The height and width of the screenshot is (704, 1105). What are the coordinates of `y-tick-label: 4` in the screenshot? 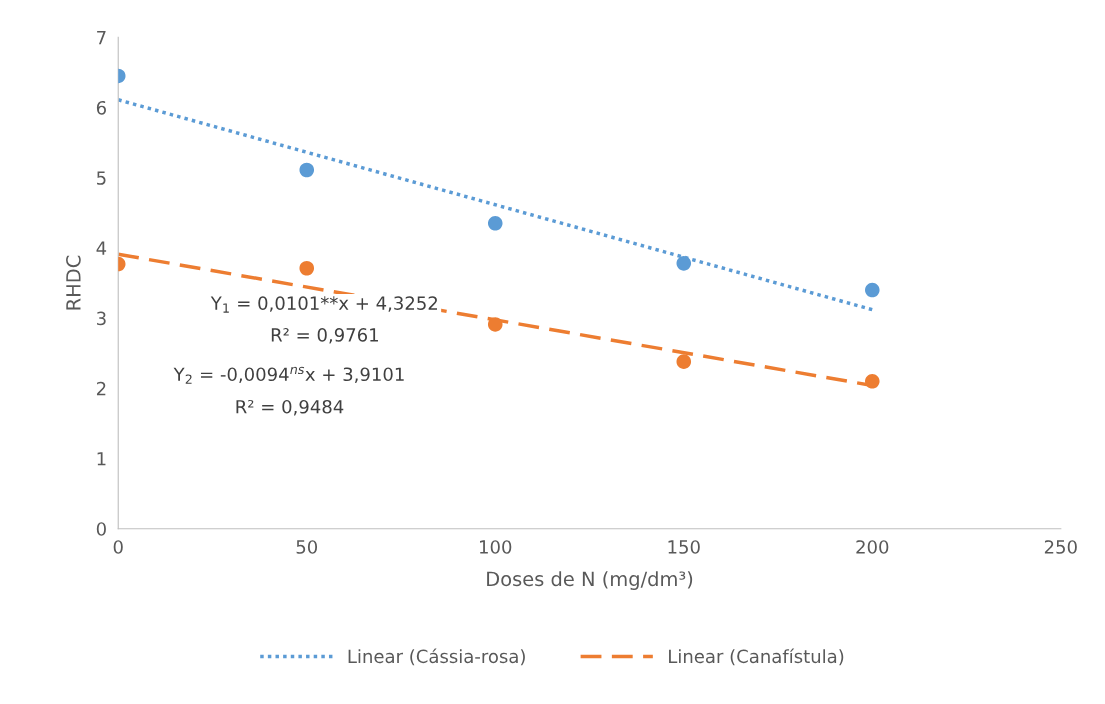 It's located at (101, 248).